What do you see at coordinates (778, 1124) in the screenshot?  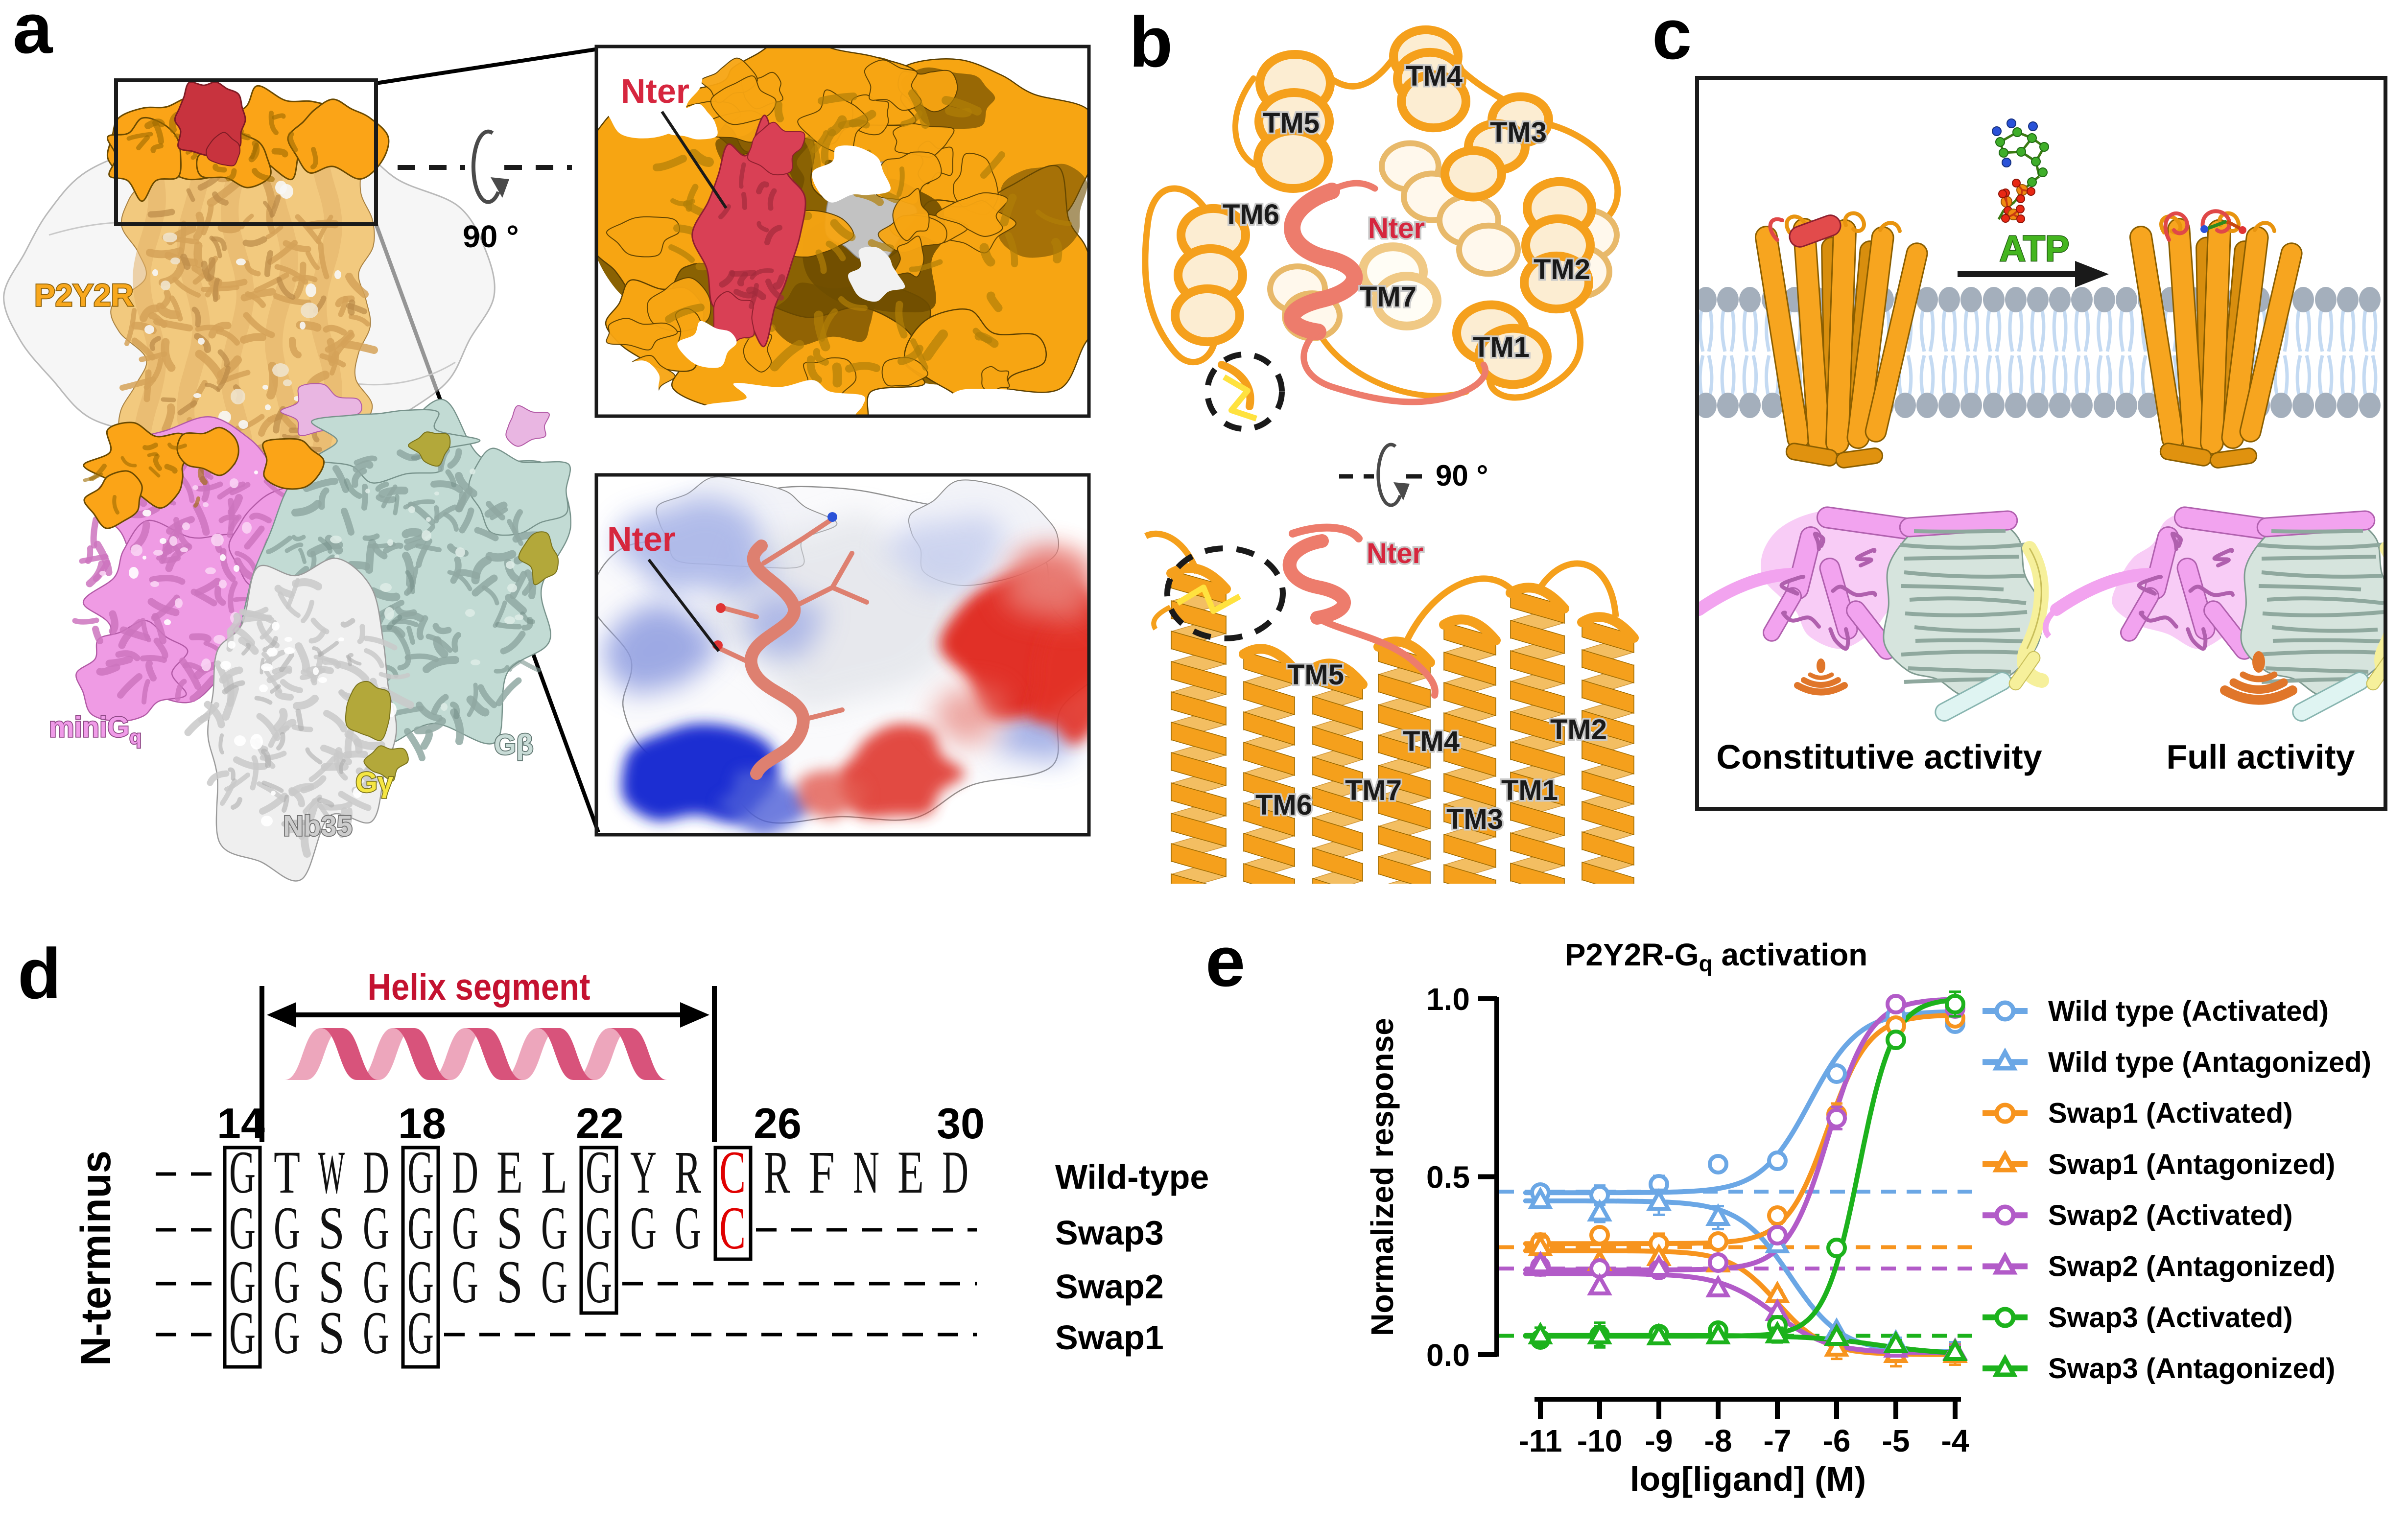 I see `svg-text: 26` at bounding box center [778, 1124].